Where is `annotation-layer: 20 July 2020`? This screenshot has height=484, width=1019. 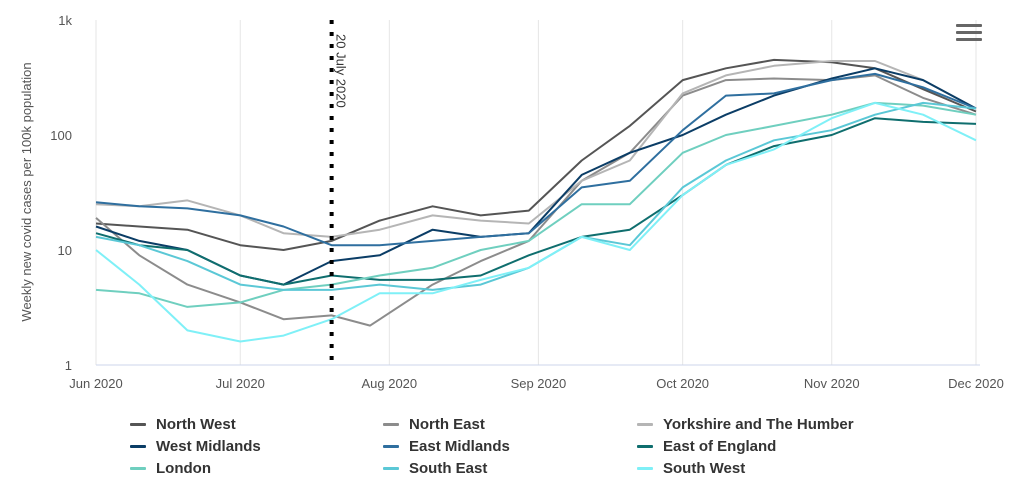
annotation-layer: 20 July 2020 is located at coordinates (339, 192).